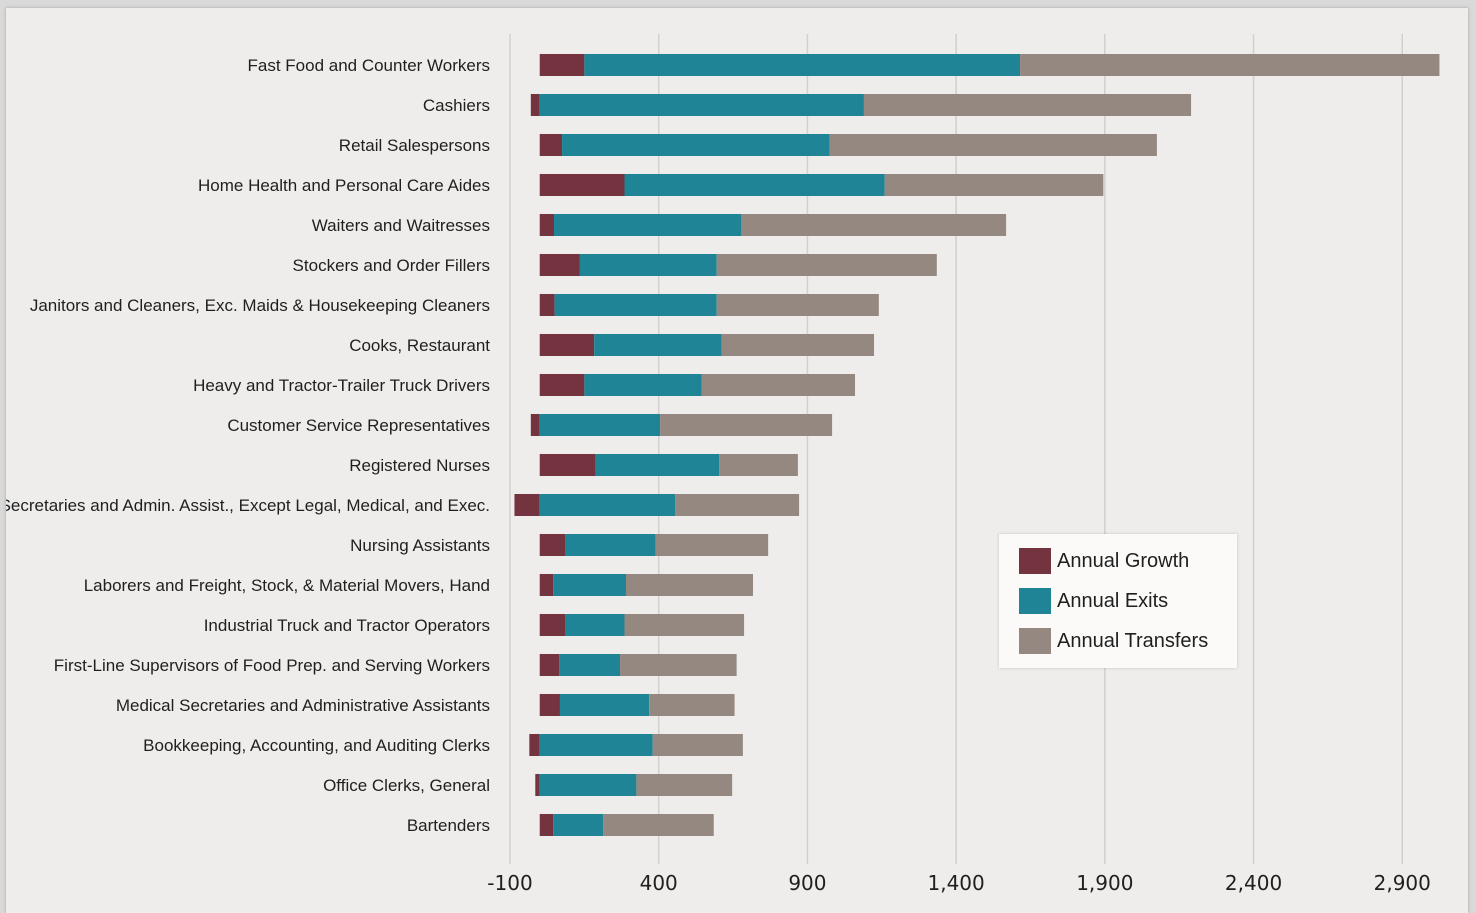 This screenshot has height=913, width=1476. I want to click on legend-label-growth: Annual Growth, so click(1123, 560).